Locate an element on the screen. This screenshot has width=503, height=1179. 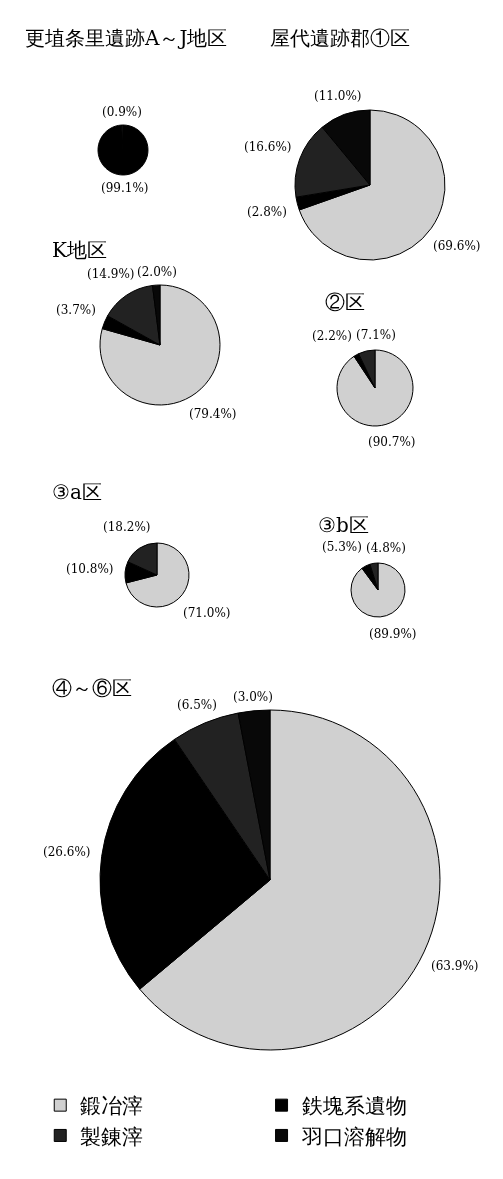
legend-label: 鉄塊系遺物 is located at coordinates (354, 1106).